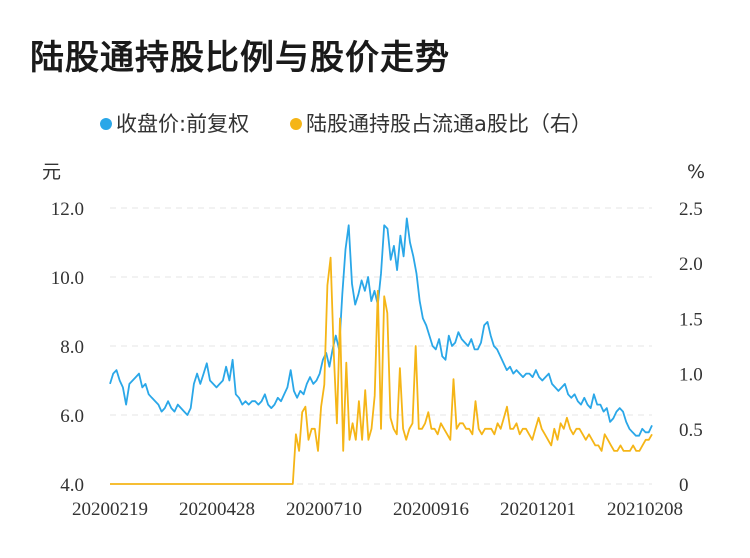 The width and height of the screenshot is (750, 558). I want to click on y-left-tick-label: 10.0, so click(67, 278).